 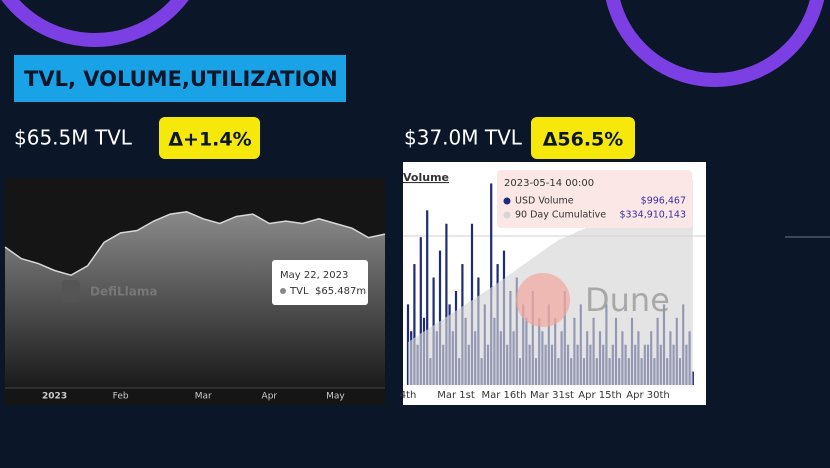 What do you see at coordinates (335, 397) in the screenshot?
I see `x-tick-label: May` at bounding box center [335, 397].